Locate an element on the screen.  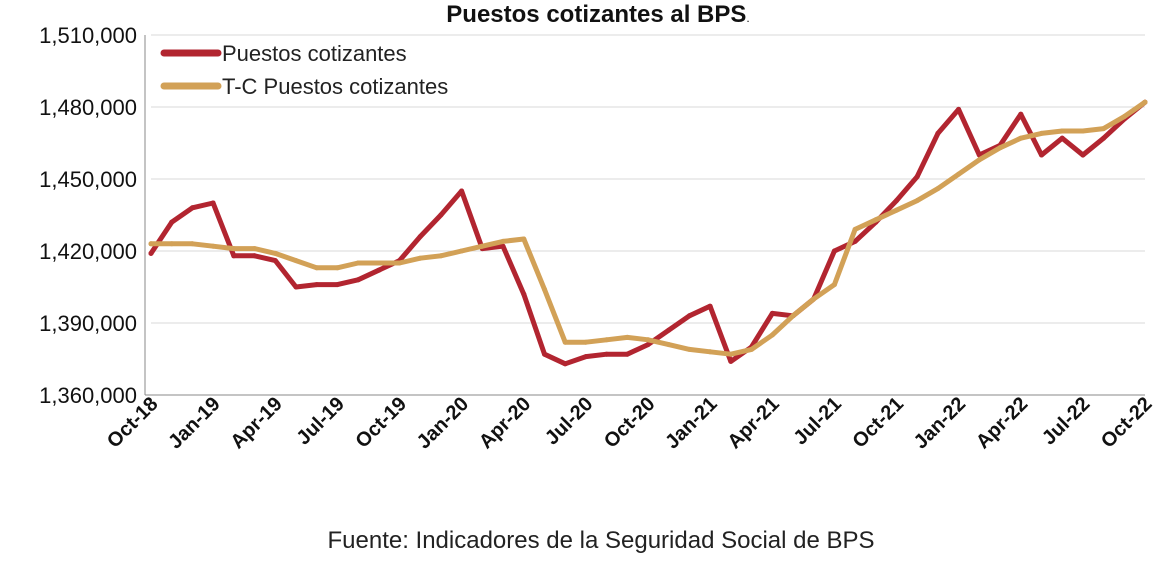
y-tick-label: 1,480,000 is located at coordinates (88, 107).